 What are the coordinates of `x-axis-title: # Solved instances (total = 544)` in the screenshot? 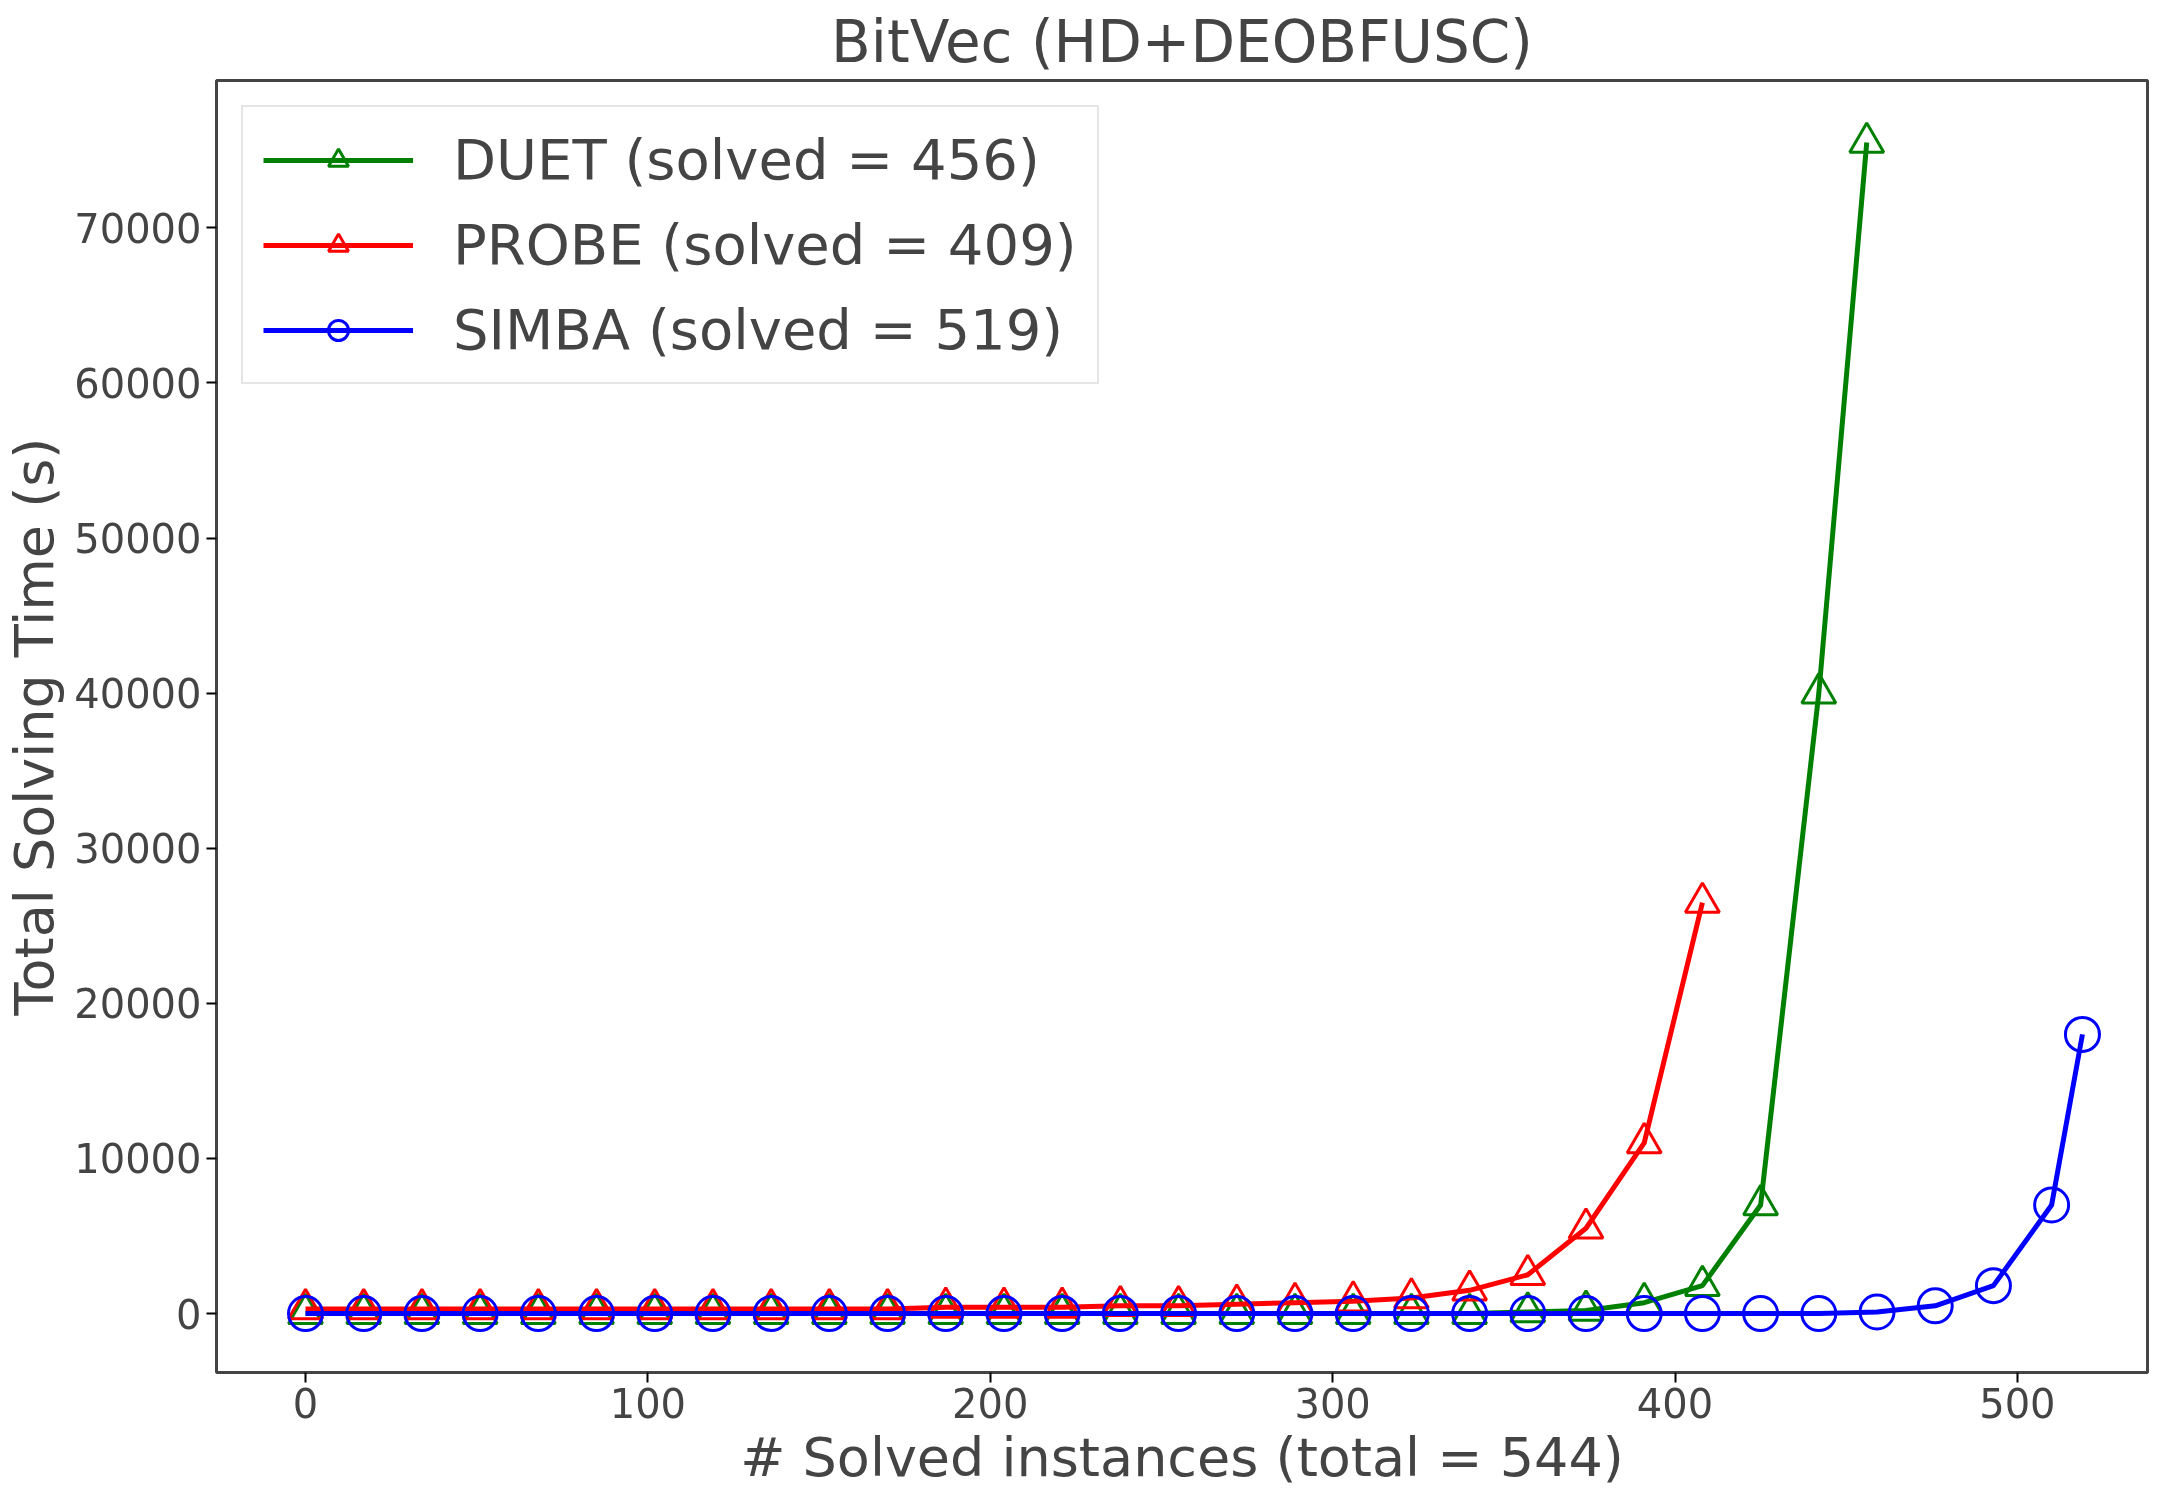 It's located at (1182, 1457).